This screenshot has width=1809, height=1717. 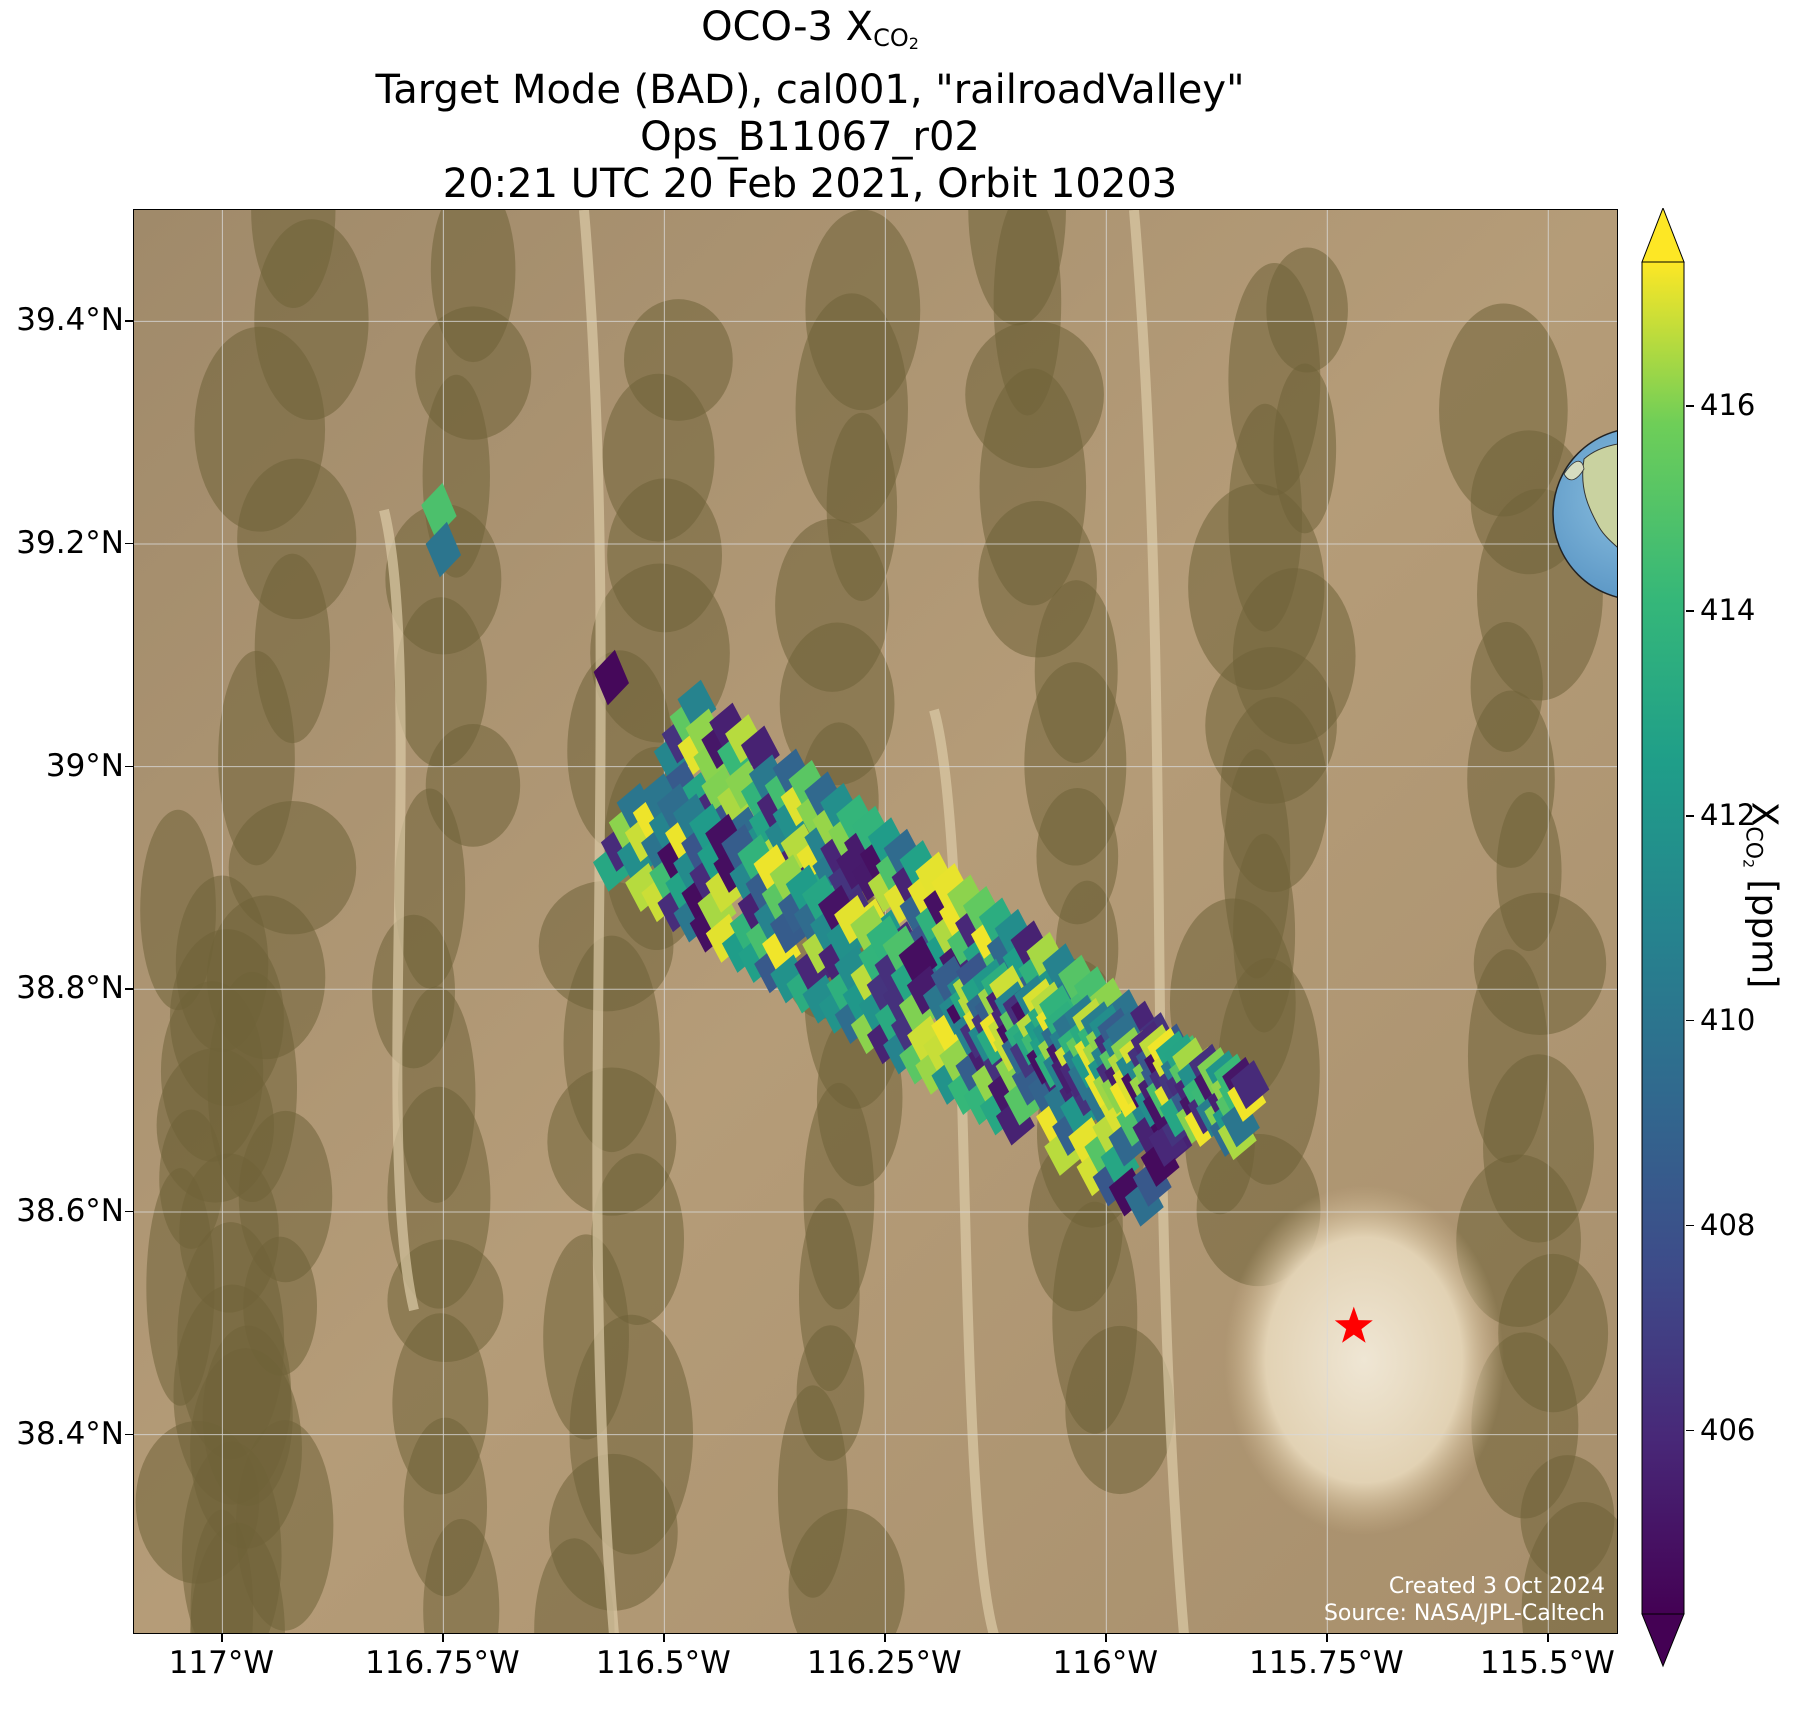 I want to click on credit-created: Created 3 Oct 2024, so click(x=1496, y=1586).